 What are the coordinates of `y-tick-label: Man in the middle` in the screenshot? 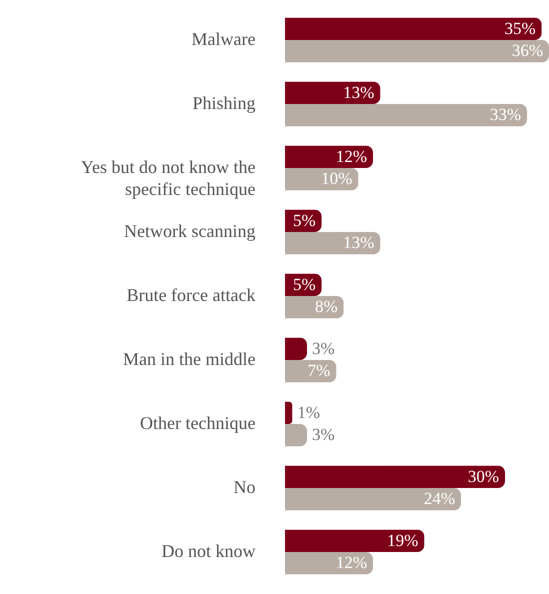 It's located at (189, 359).